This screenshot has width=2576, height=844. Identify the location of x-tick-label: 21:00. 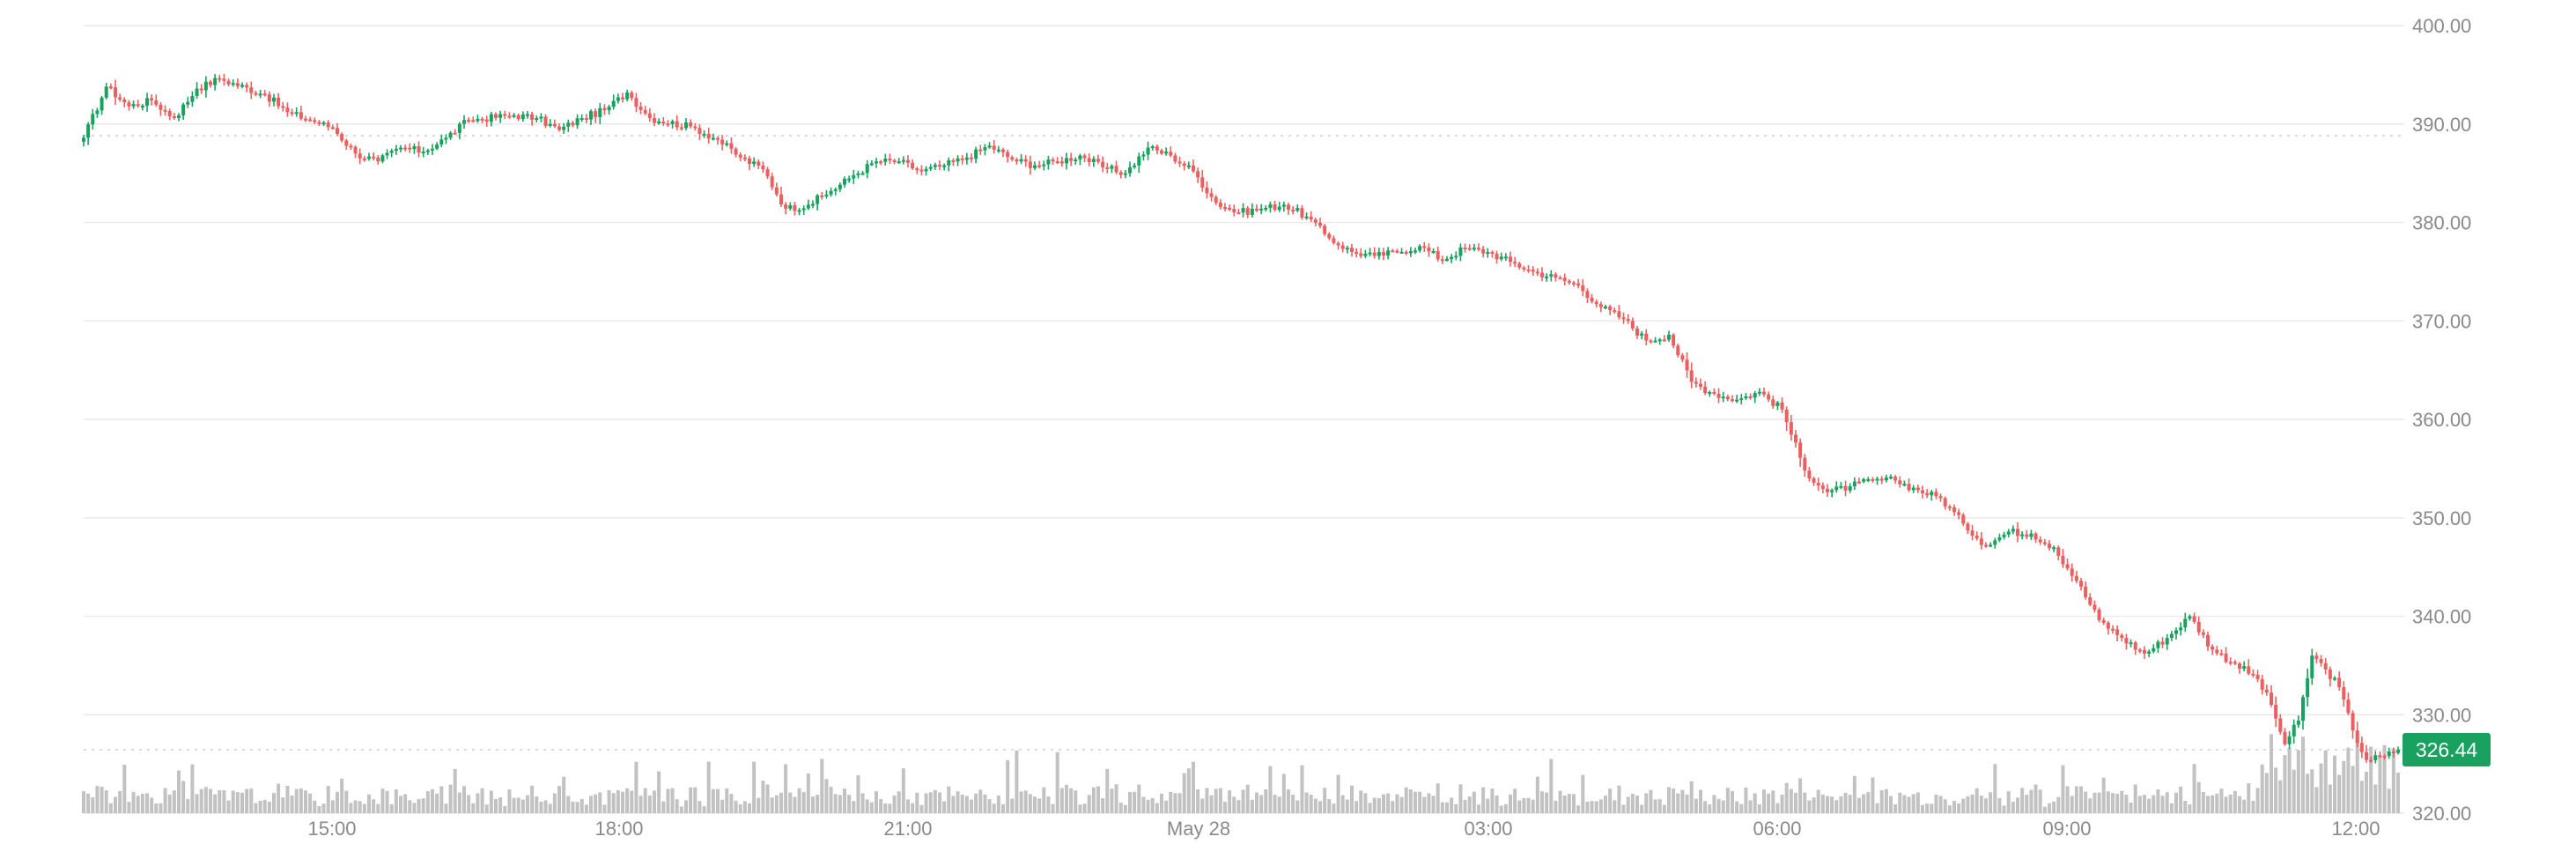
(907, 829).